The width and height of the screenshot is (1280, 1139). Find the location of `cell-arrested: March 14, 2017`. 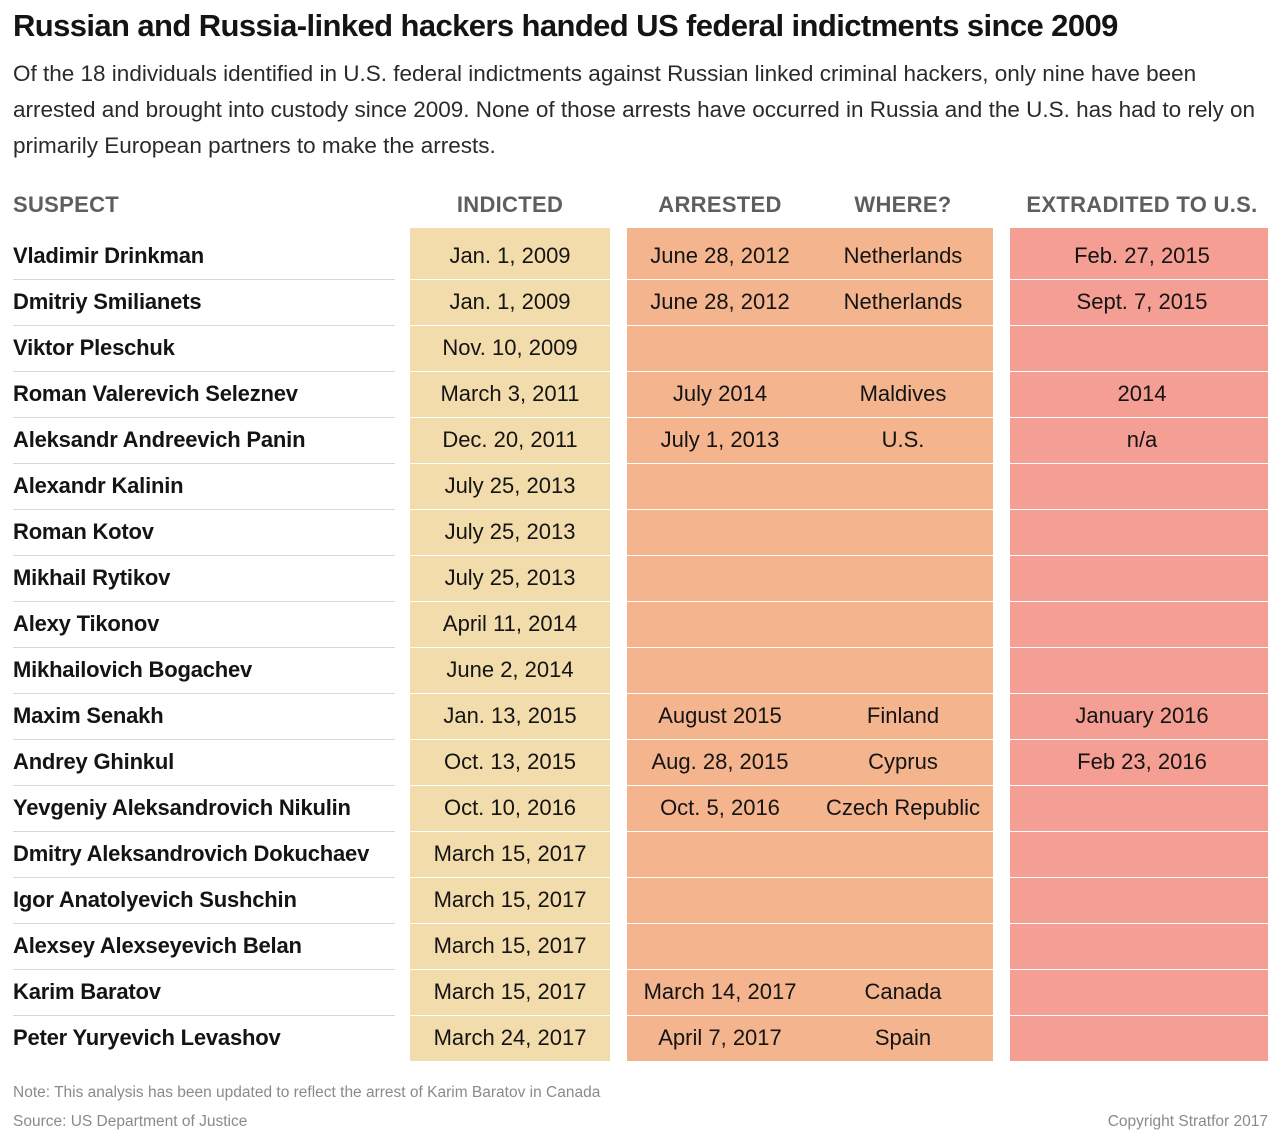

cell-arrested: March 14, 2017 is located at coordinates (720, 991).